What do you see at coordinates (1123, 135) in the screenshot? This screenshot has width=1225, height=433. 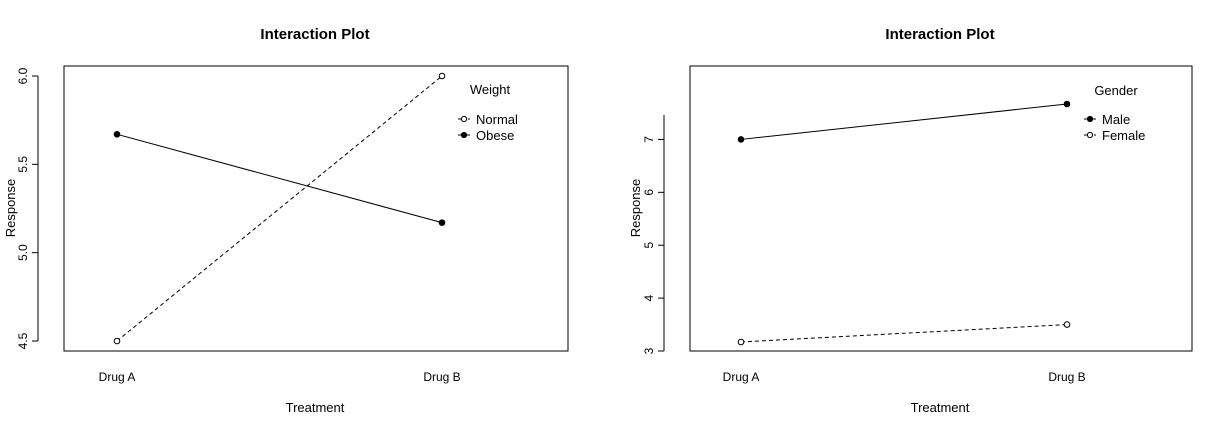 I see `chart-right-legend-label-female: Female` at bounding box center [1123, 135].